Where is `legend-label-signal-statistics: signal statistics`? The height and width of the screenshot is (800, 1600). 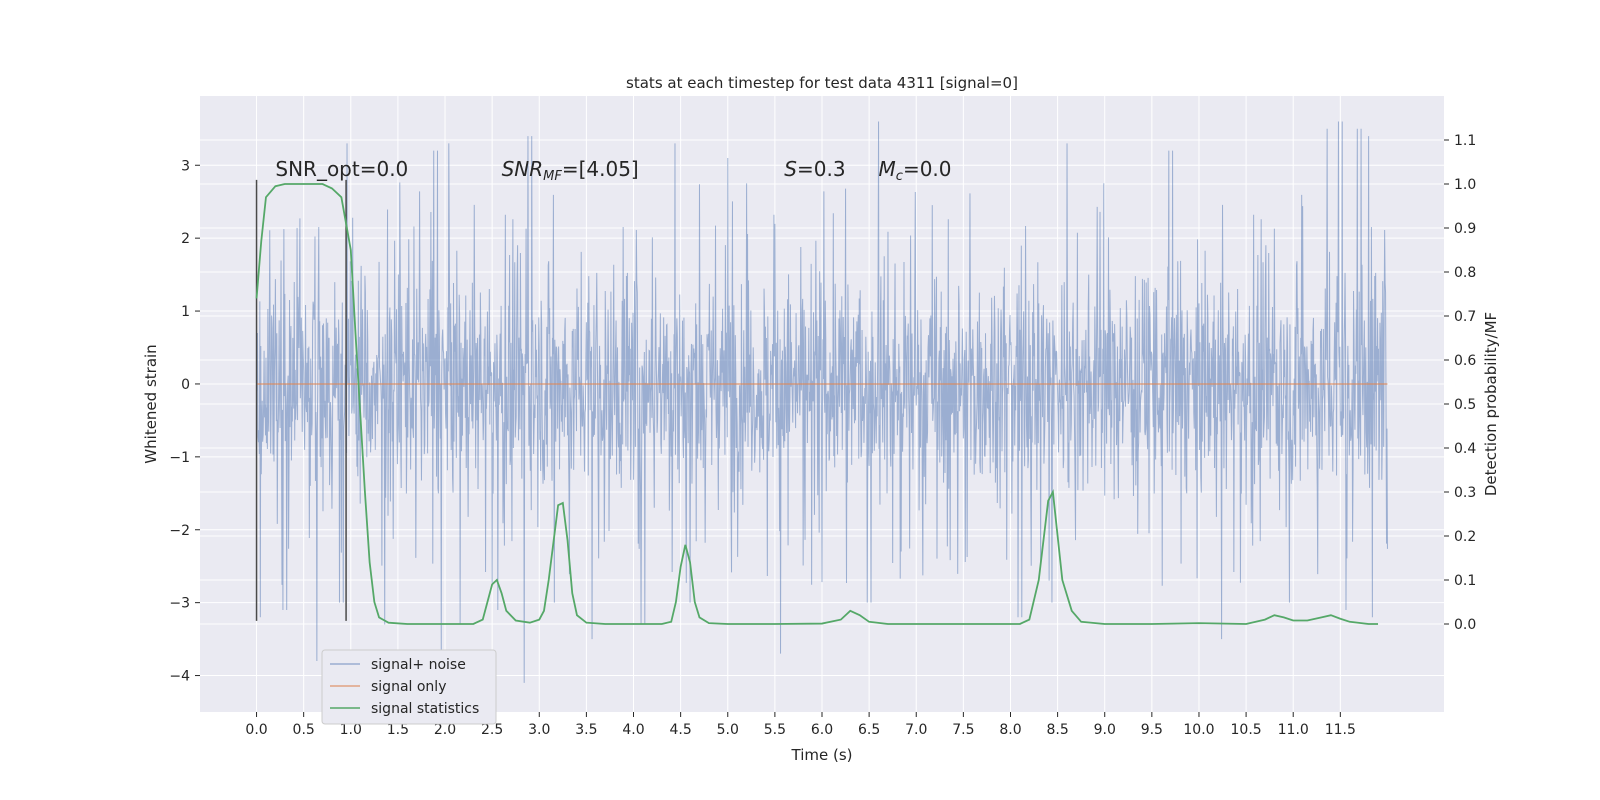 legend-label-signal-statistics: signal statistics is located at coordinates (425, 709).